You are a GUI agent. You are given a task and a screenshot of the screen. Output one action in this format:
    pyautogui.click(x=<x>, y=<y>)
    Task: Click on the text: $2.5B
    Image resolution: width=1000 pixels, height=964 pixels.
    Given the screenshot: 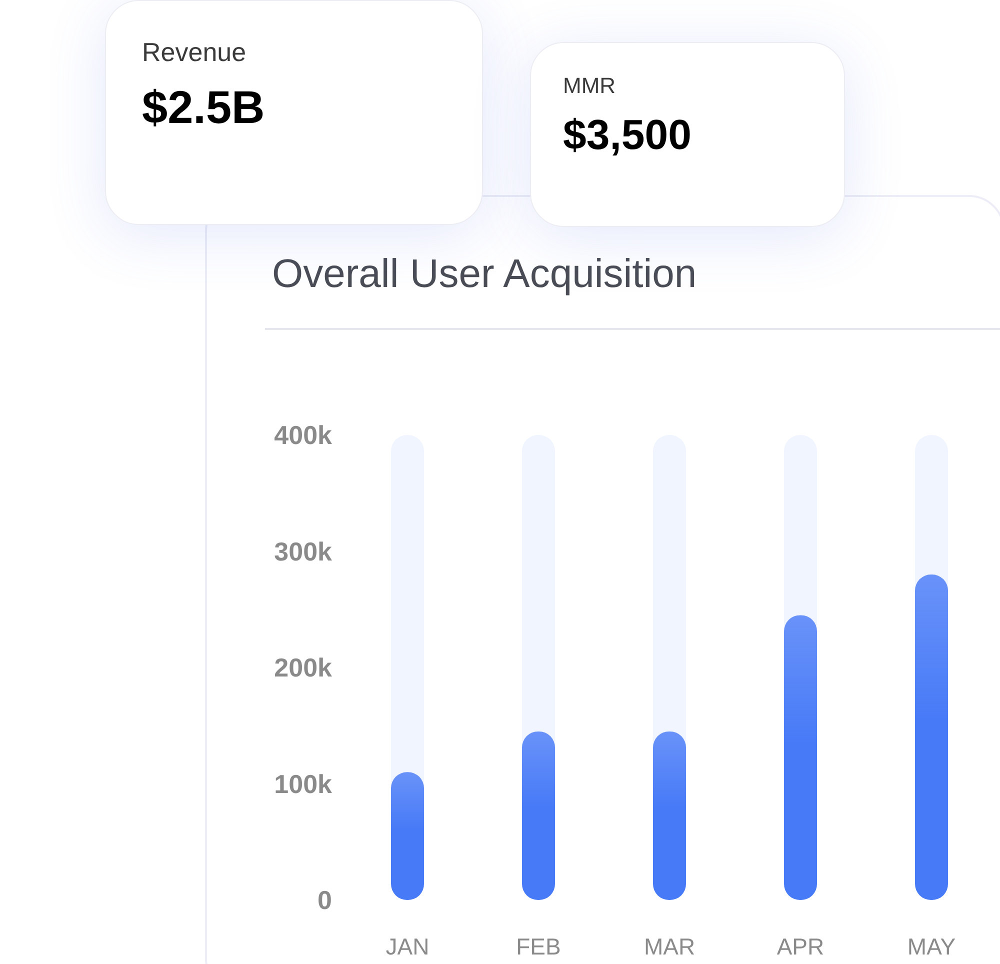 What is the action you would take?
    pyautogui.click(x=204, y=107)
    